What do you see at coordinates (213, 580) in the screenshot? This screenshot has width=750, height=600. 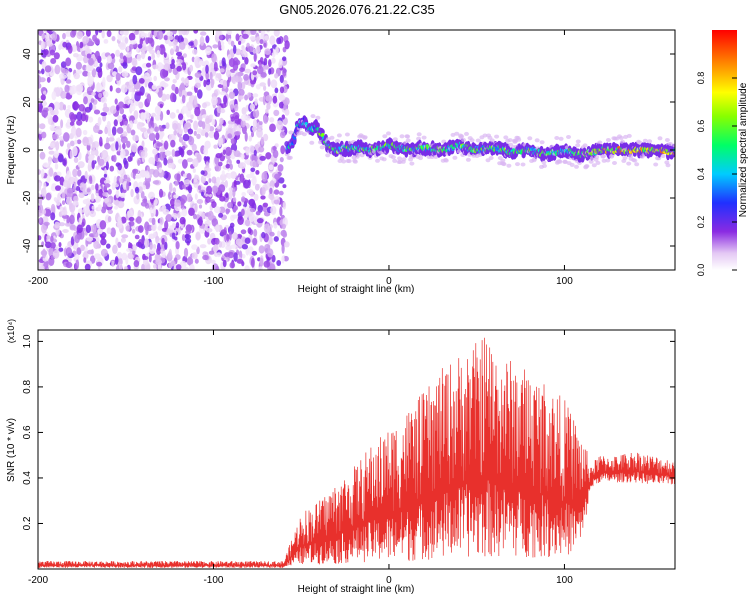 I see `x-tick-label: -100` at bounding box center [213, 580].